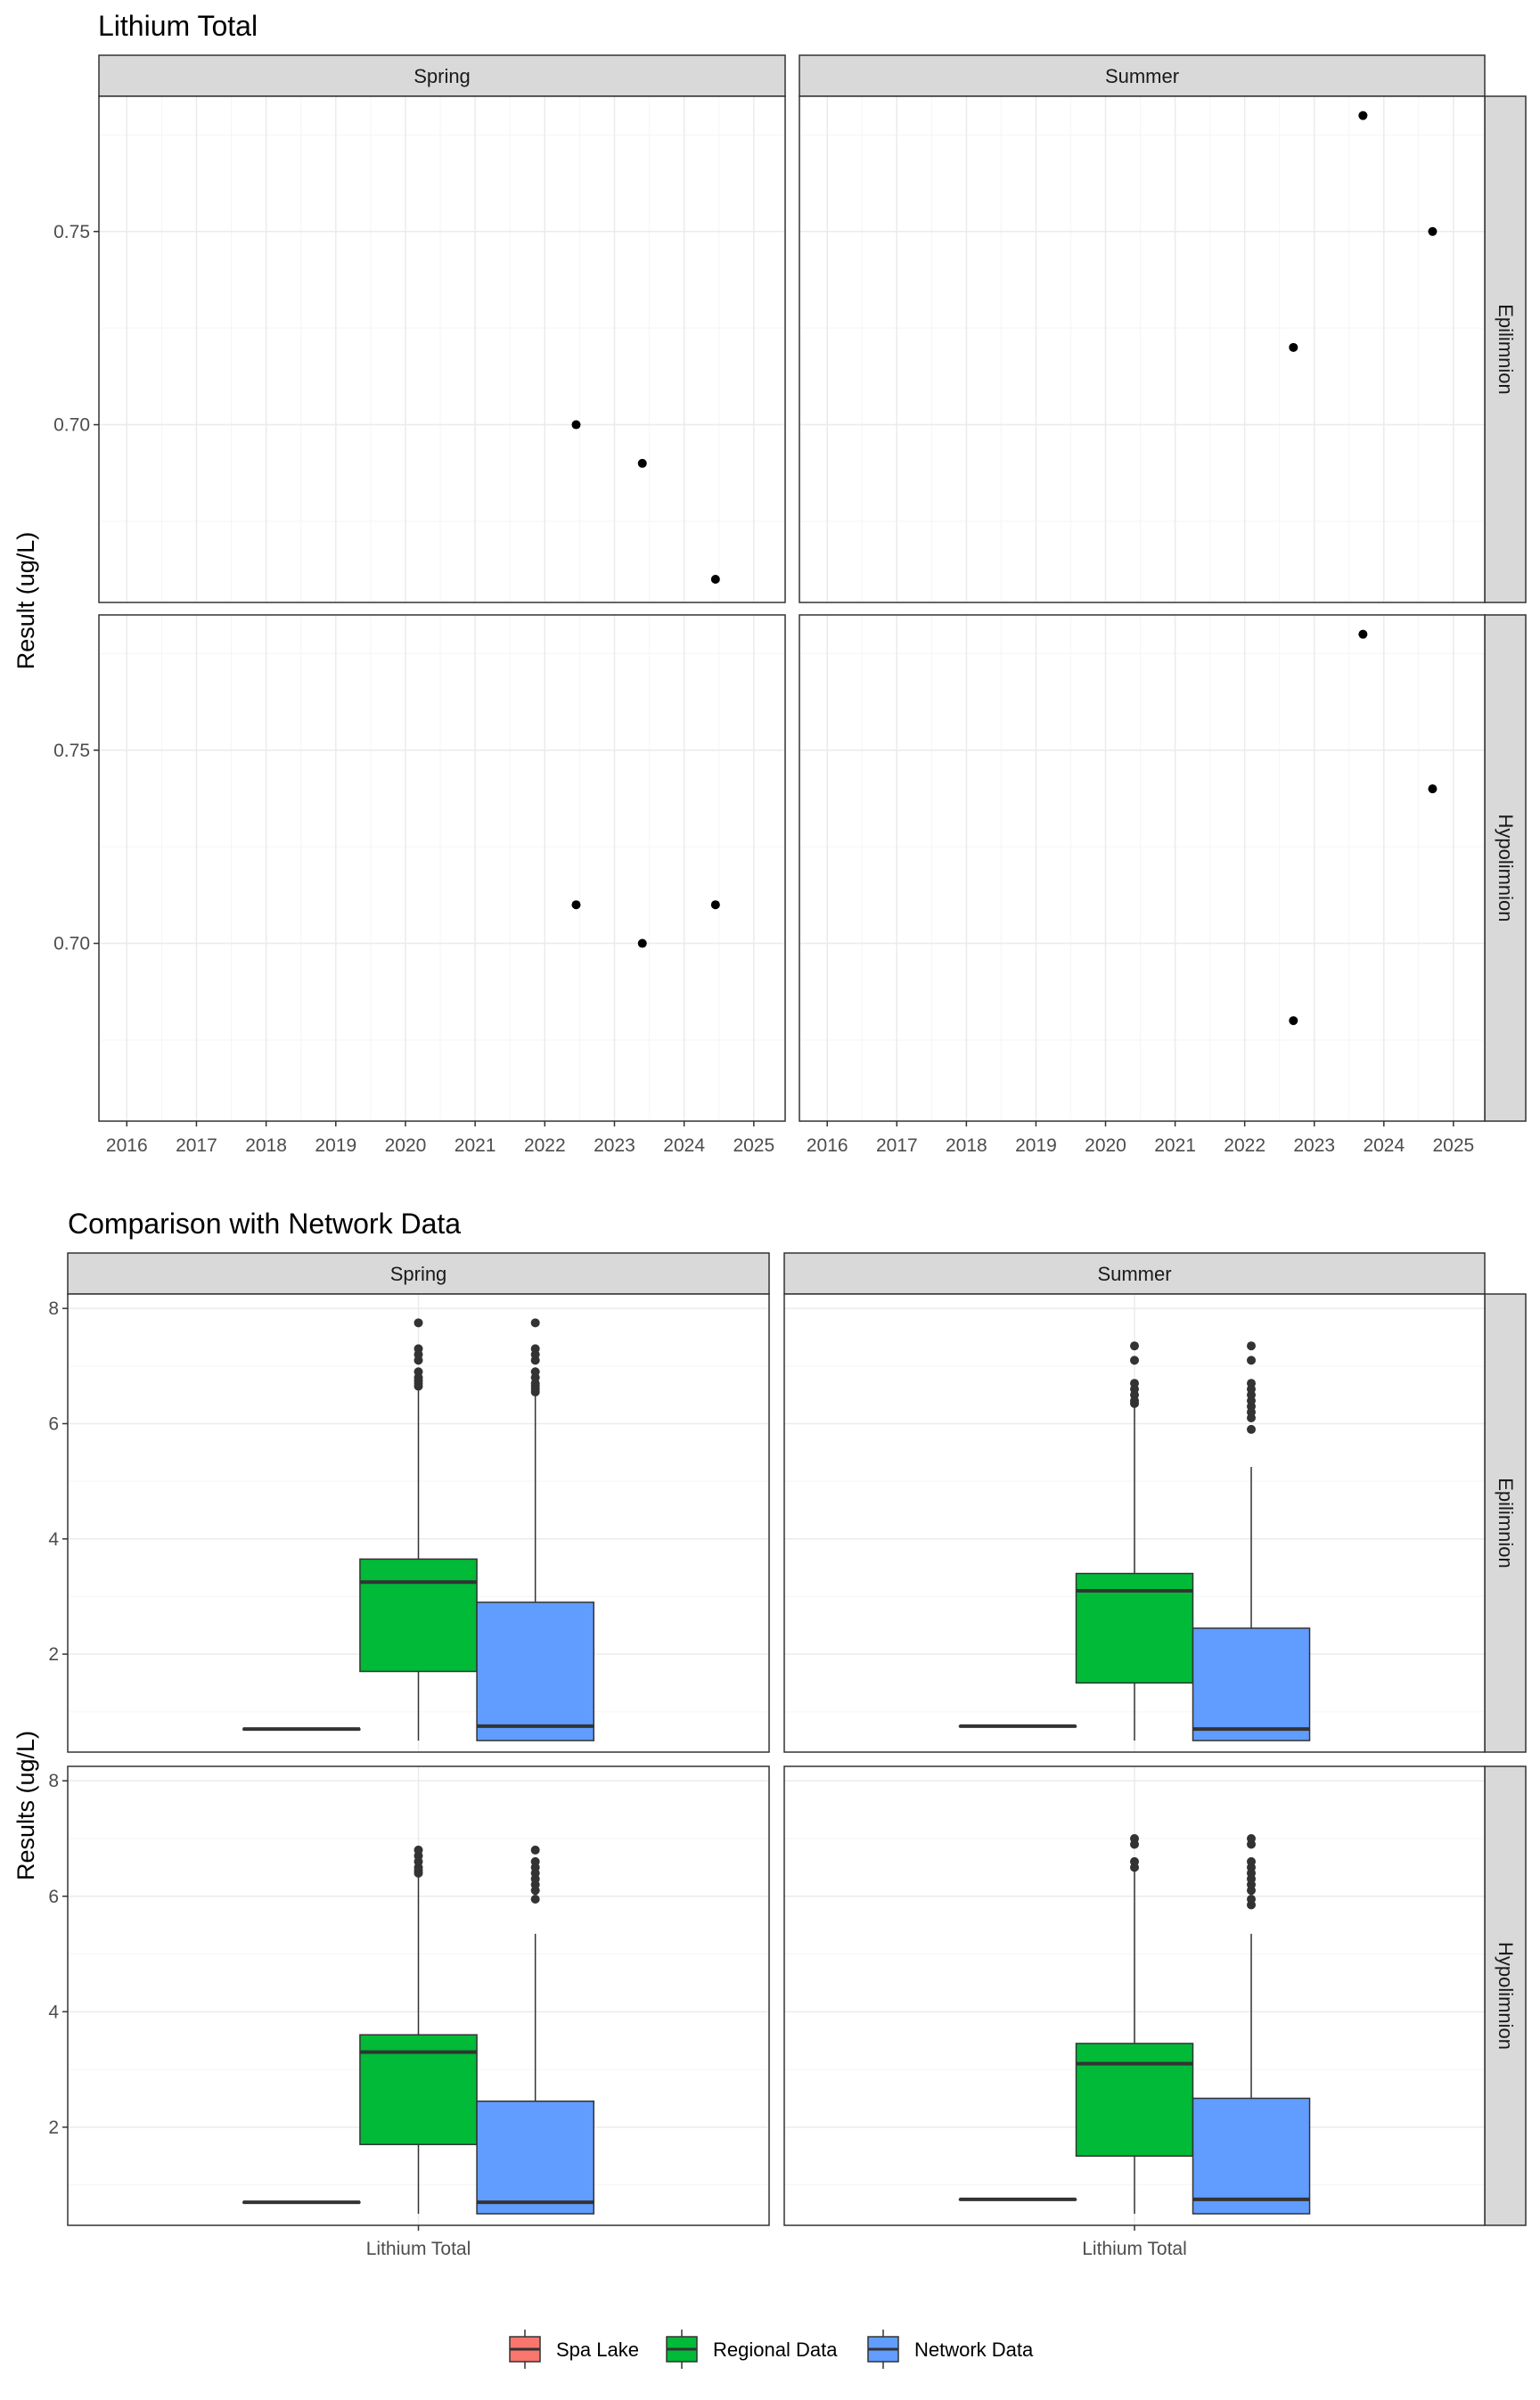 This screenshot has width=1540, height=2400. I want to click on legend-item-regional-data: Regional Data, so click(752, 2349).